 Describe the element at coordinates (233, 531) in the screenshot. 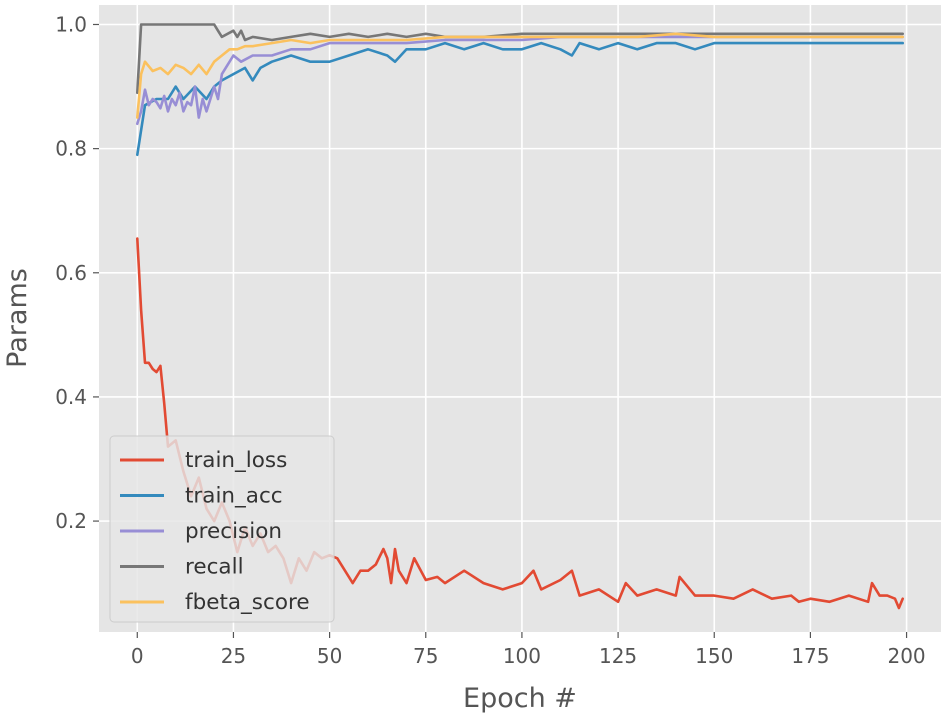

I see `legend-label-precision: precision` at that location.